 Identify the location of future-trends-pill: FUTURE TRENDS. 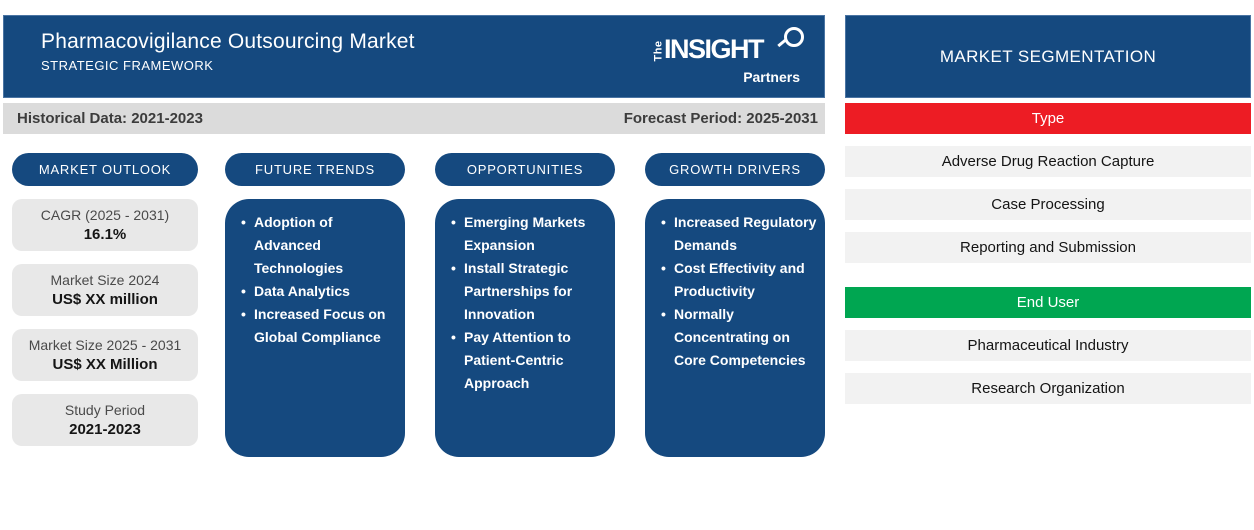
(315, 169).